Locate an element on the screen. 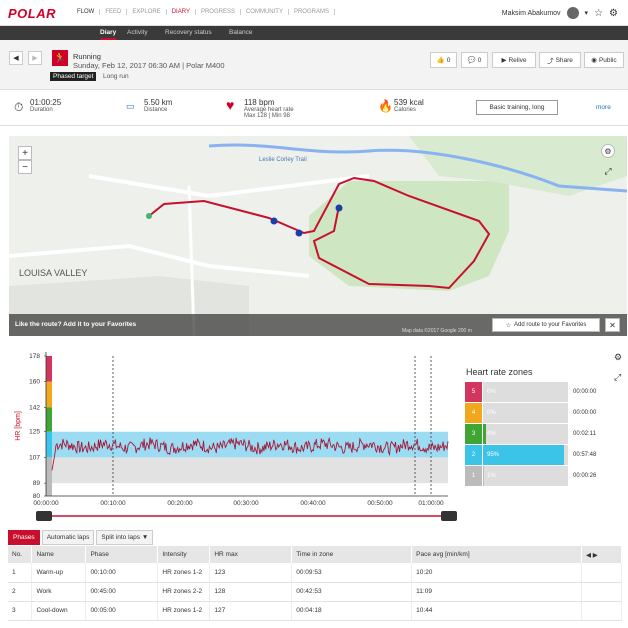 This screenshot has width=628, height=628. chart-fullscreen-icon: ⤢ is located at coordinates (618, 377).